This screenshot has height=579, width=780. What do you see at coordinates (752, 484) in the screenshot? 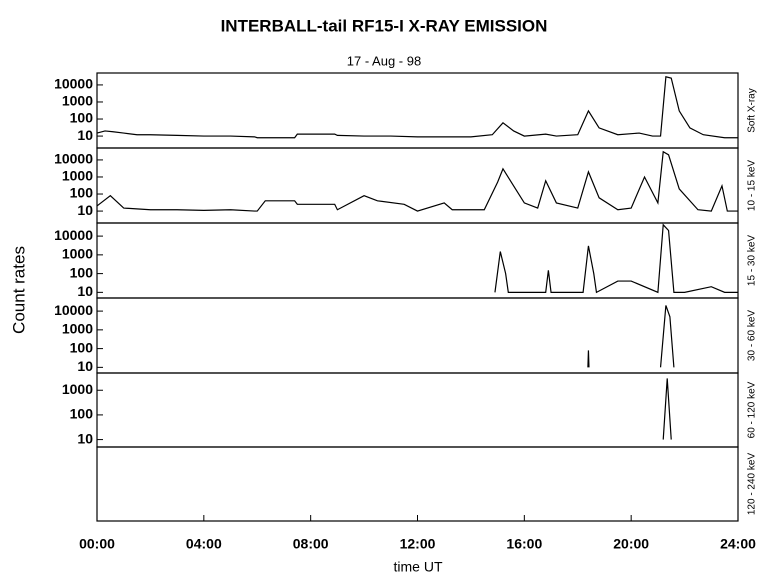
I see `panel-label: 120 - 240 keV` at bounding box center [752, 484].